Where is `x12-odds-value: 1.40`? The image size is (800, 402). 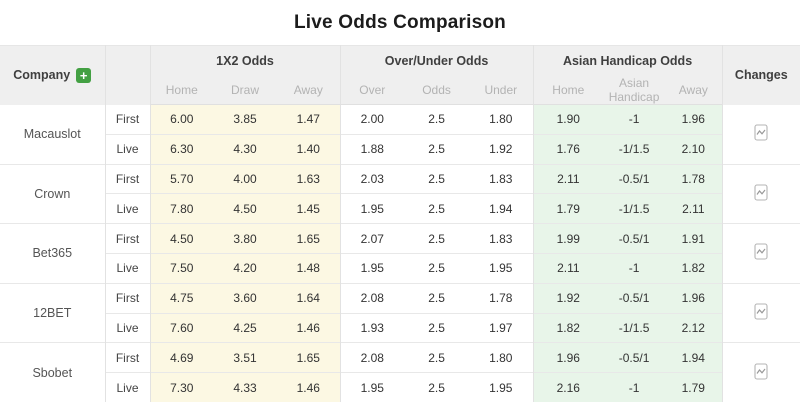 x12-odds-value: 1.40 is located at coordinates (308, 149).